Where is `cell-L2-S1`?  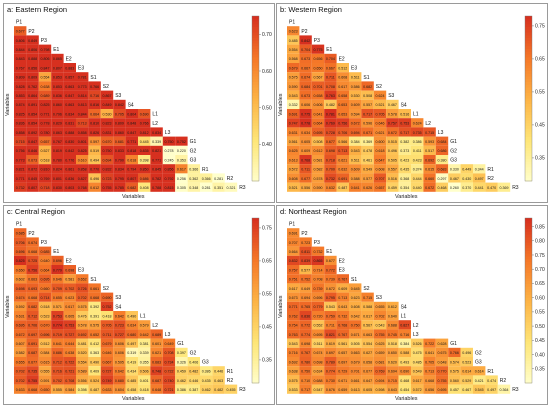
cell-L2-S1 is located at coordinates (367, 123).